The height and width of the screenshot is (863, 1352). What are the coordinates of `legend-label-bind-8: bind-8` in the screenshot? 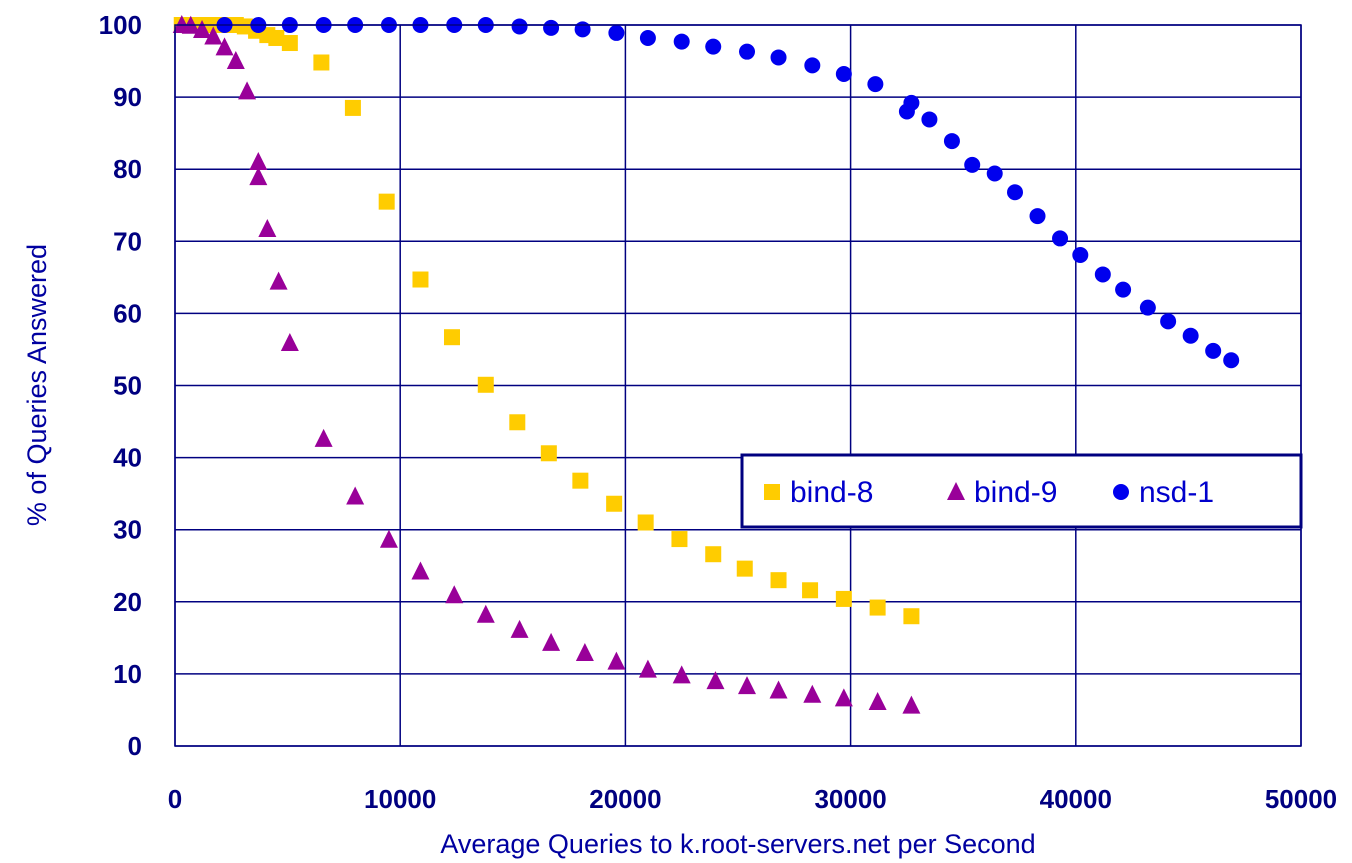 It's located at (831, 492).